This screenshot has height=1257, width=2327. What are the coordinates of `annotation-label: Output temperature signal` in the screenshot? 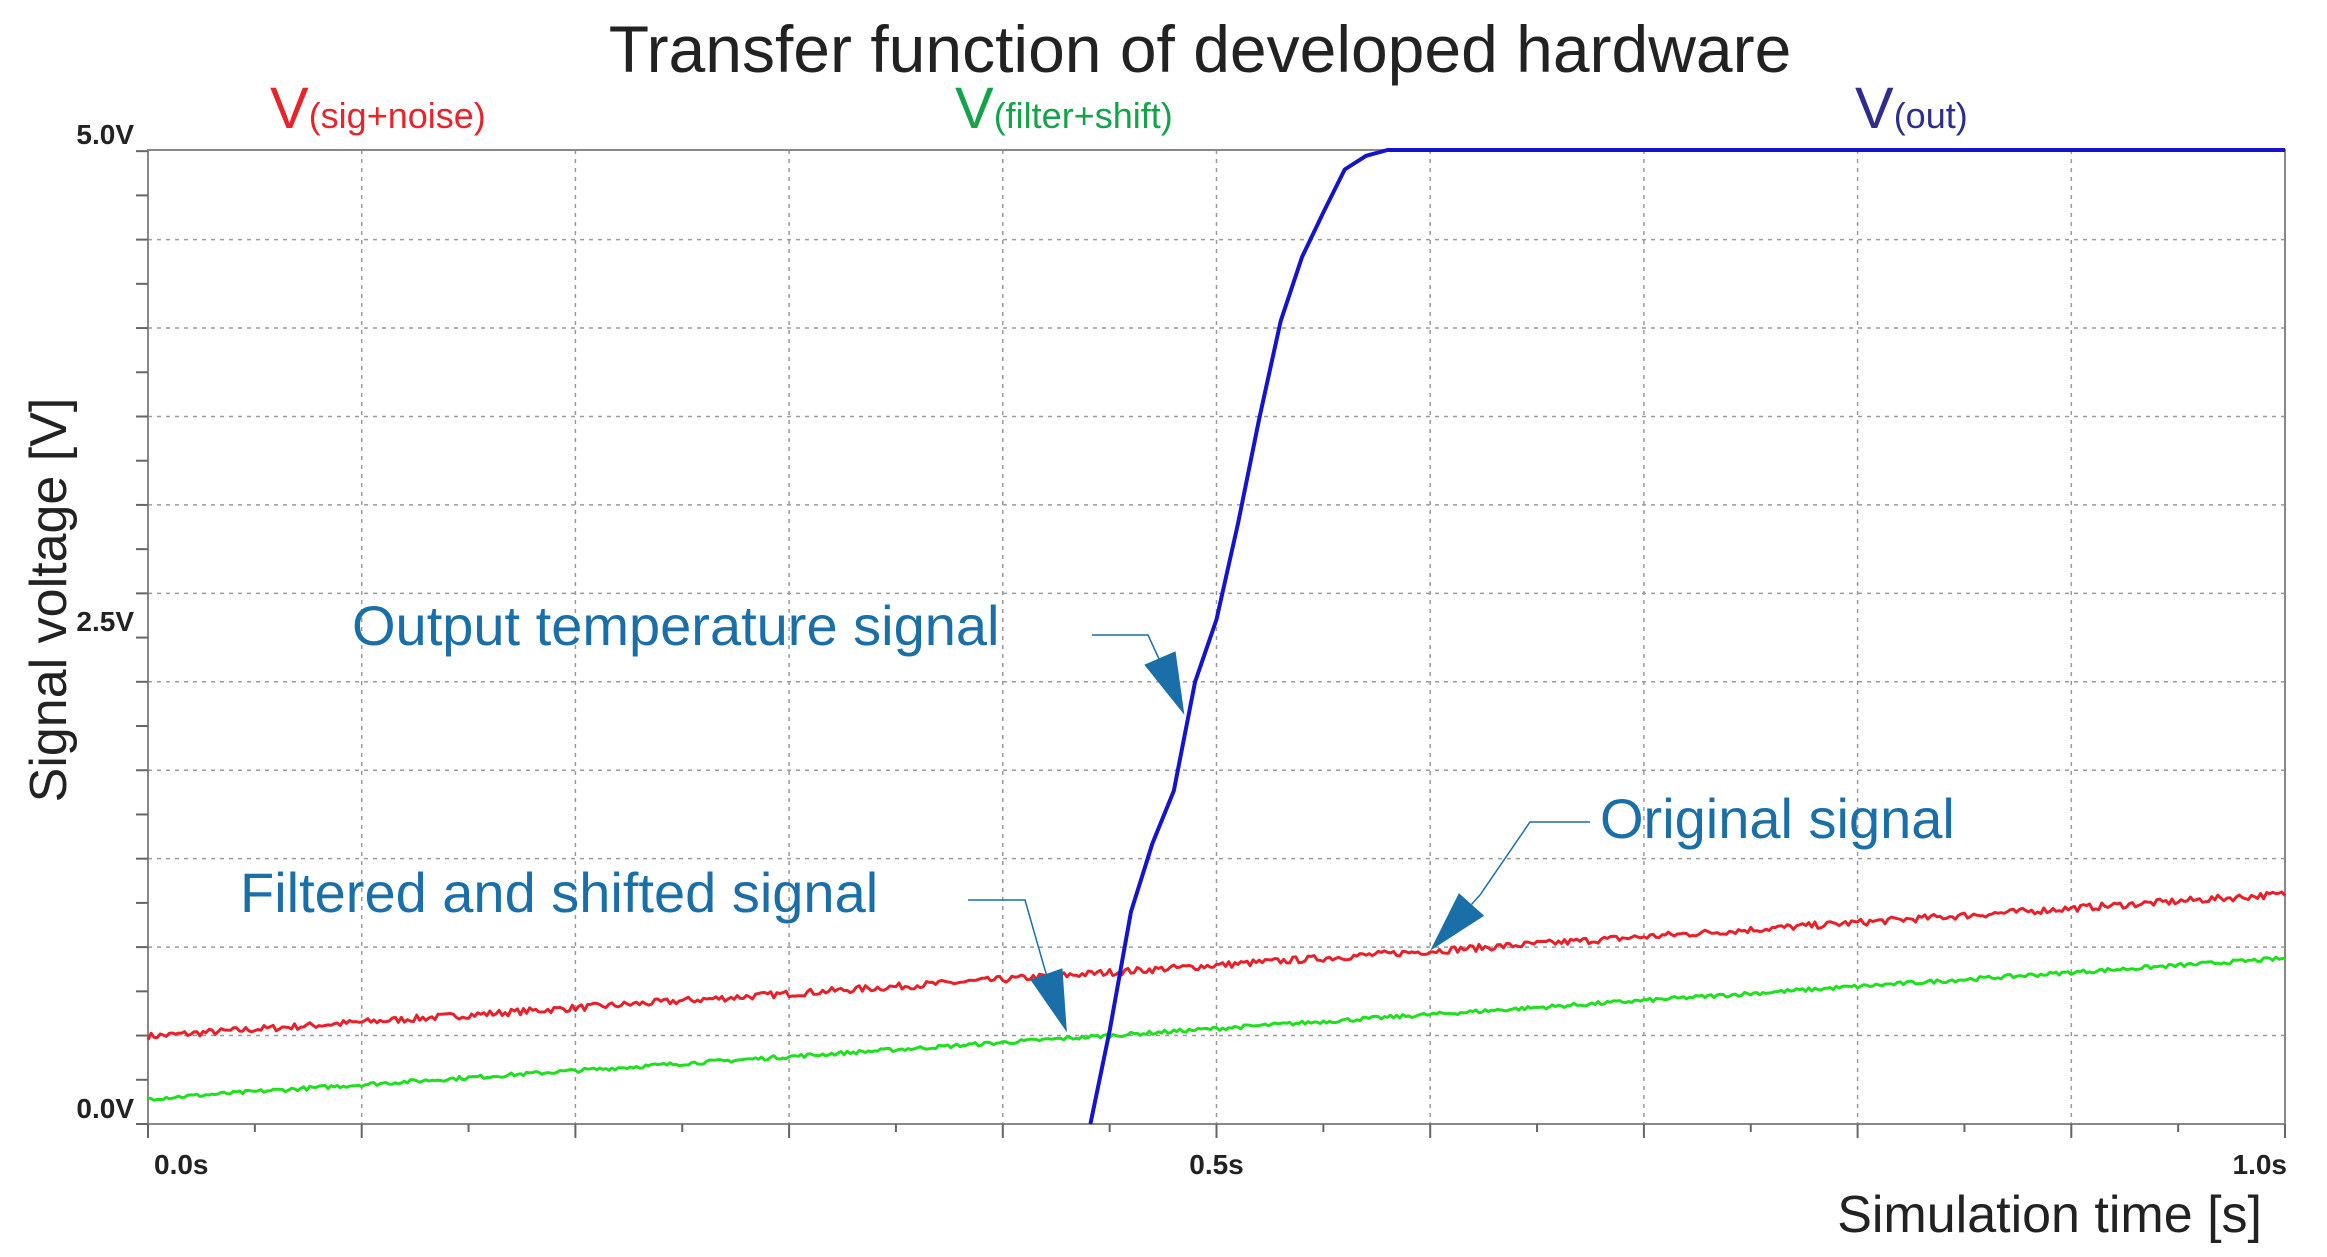 It's located at (675, 625).